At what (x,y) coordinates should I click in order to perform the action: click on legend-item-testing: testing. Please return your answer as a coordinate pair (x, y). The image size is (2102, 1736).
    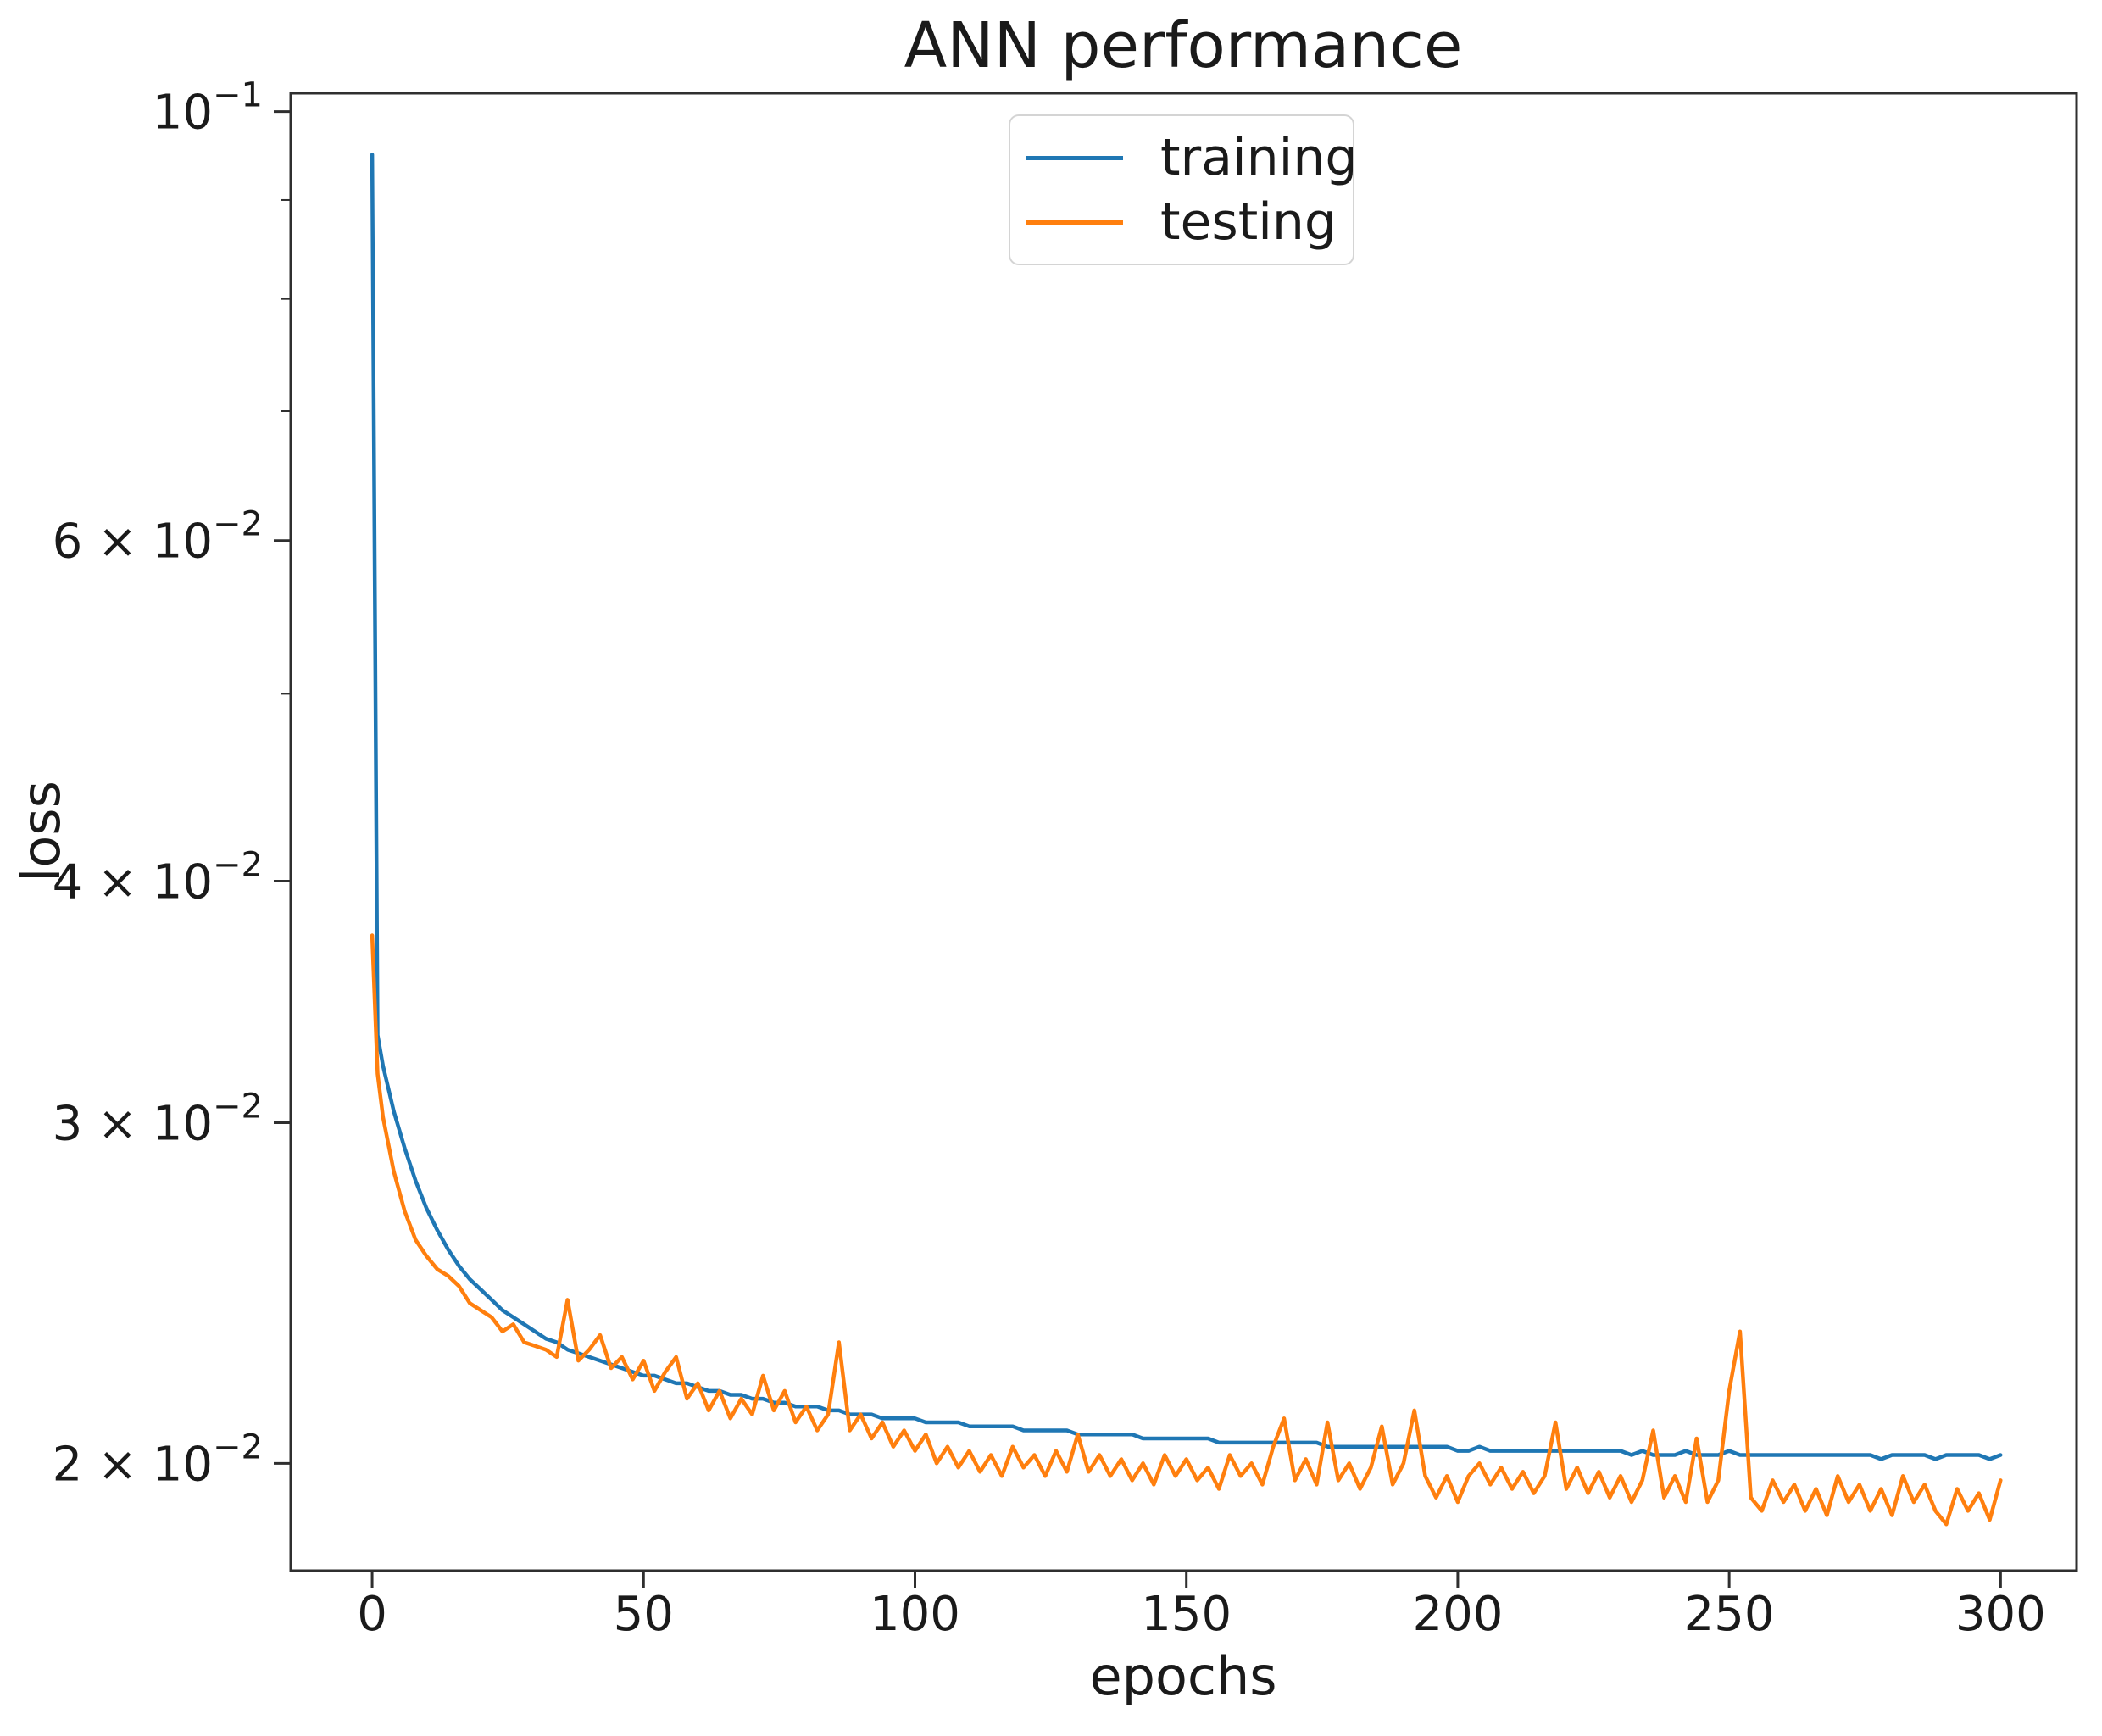
    Looking at the image, I should click on (1181, 222).